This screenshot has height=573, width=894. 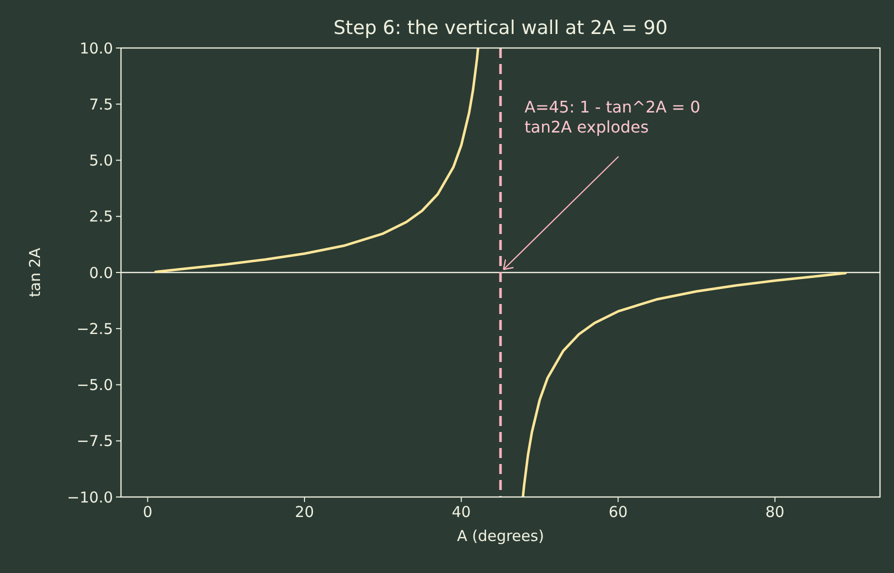 I want to click on y-axis-title: tan 2A, so click(x=35, y=272).